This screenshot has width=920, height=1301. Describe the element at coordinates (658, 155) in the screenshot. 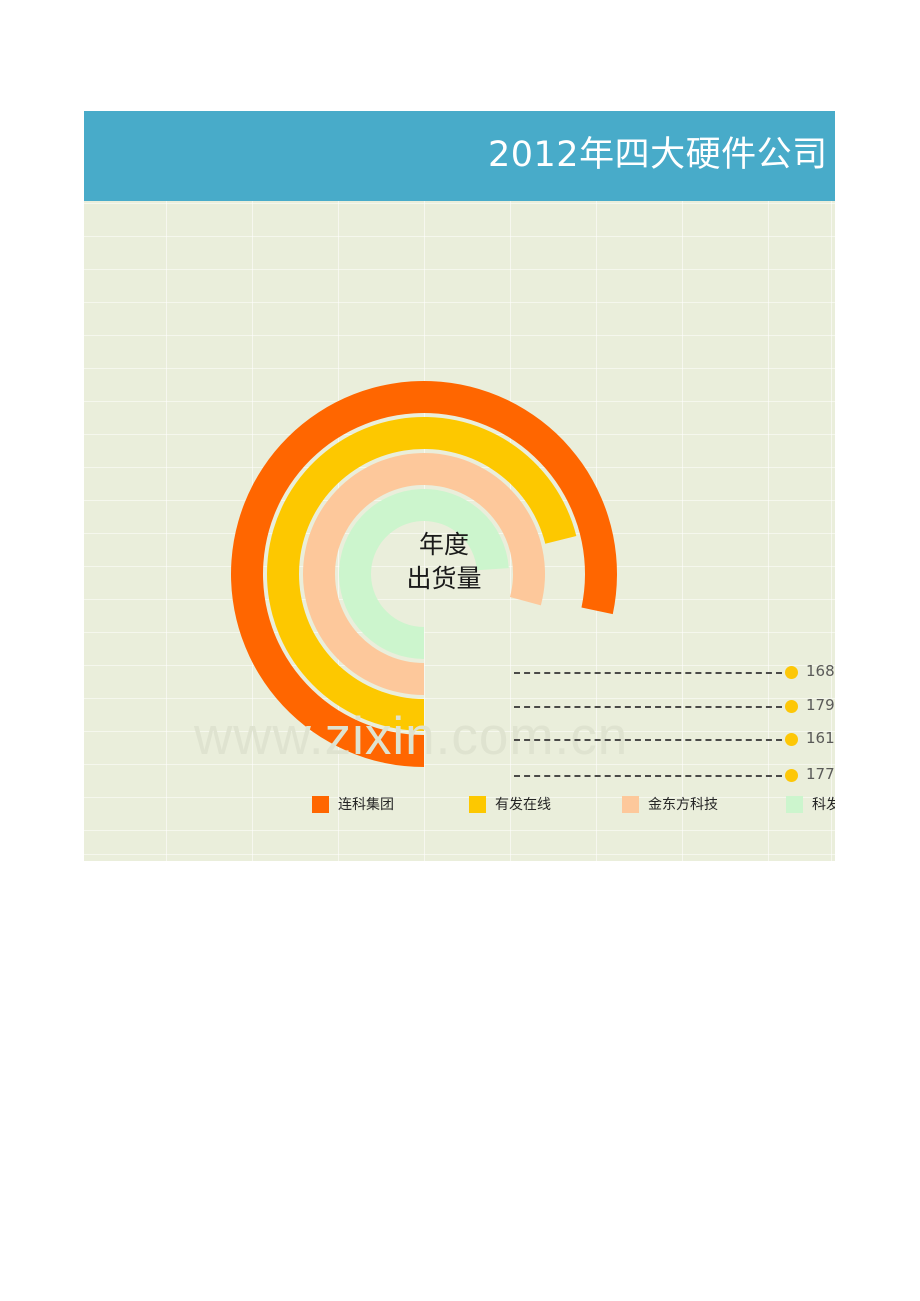

I see `chart-title: 2012年四大硬件公司` at that location.